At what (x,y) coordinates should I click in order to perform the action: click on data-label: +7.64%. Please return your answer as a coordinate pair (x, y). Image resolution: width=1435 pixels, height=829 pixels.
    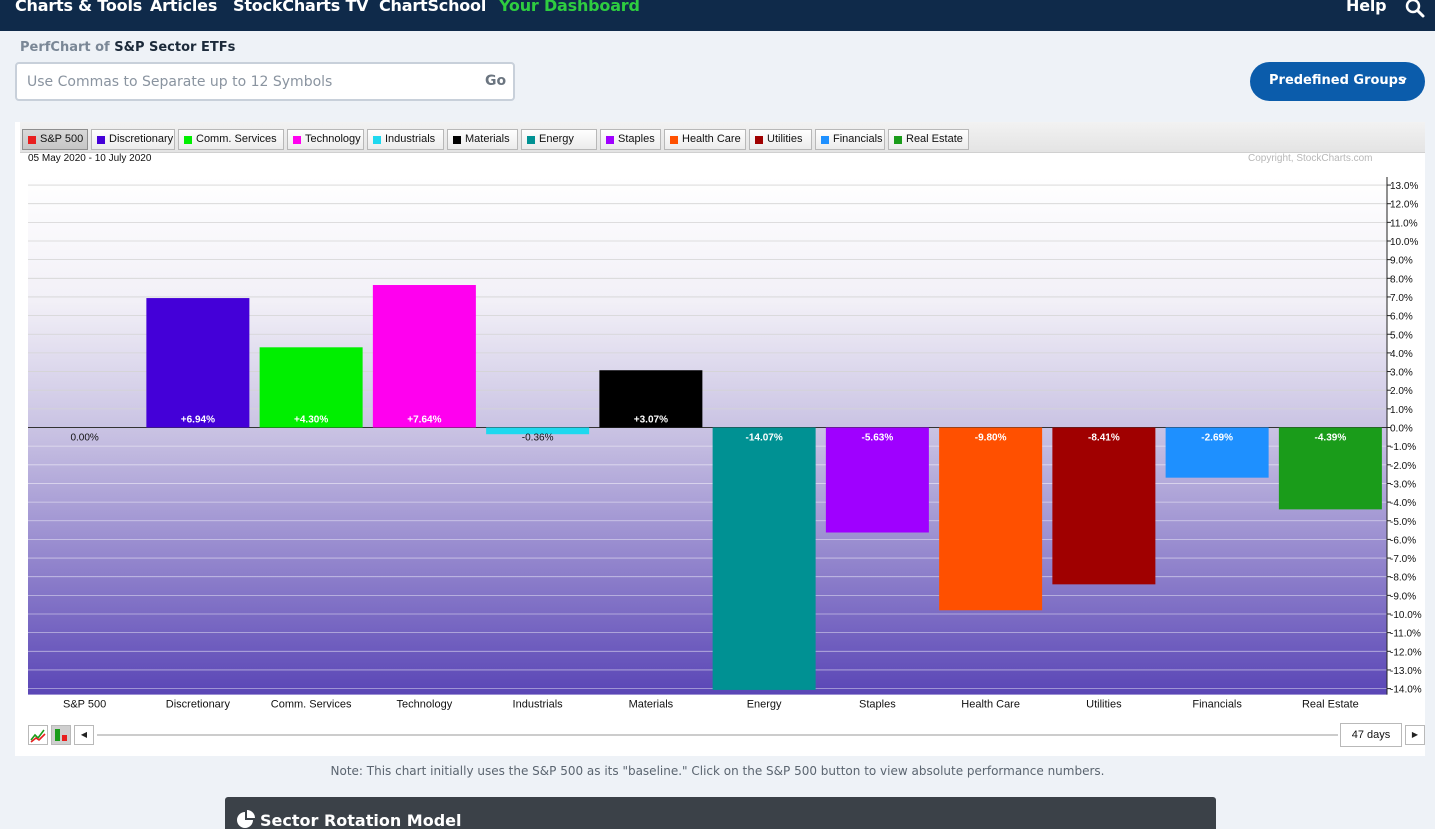
    Looking at the image, I should click on (424, 420).